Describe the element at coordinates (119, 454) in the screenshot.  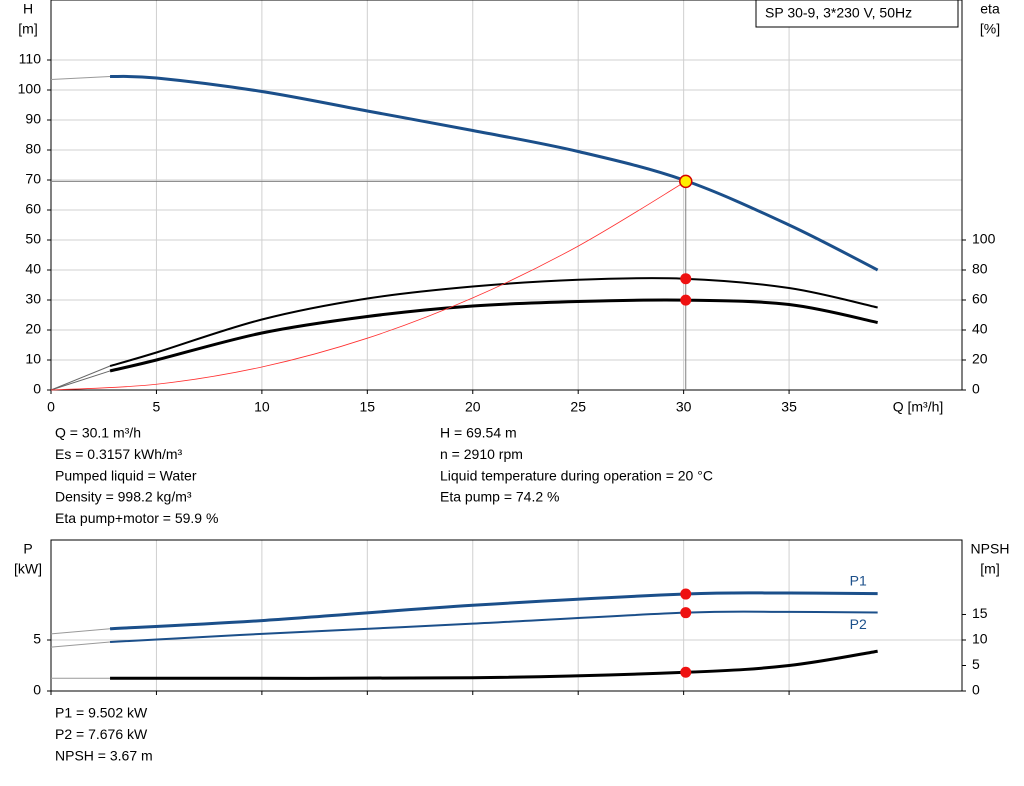
I see `info-text: Es = 0.3157 kWh/m³` at that location.